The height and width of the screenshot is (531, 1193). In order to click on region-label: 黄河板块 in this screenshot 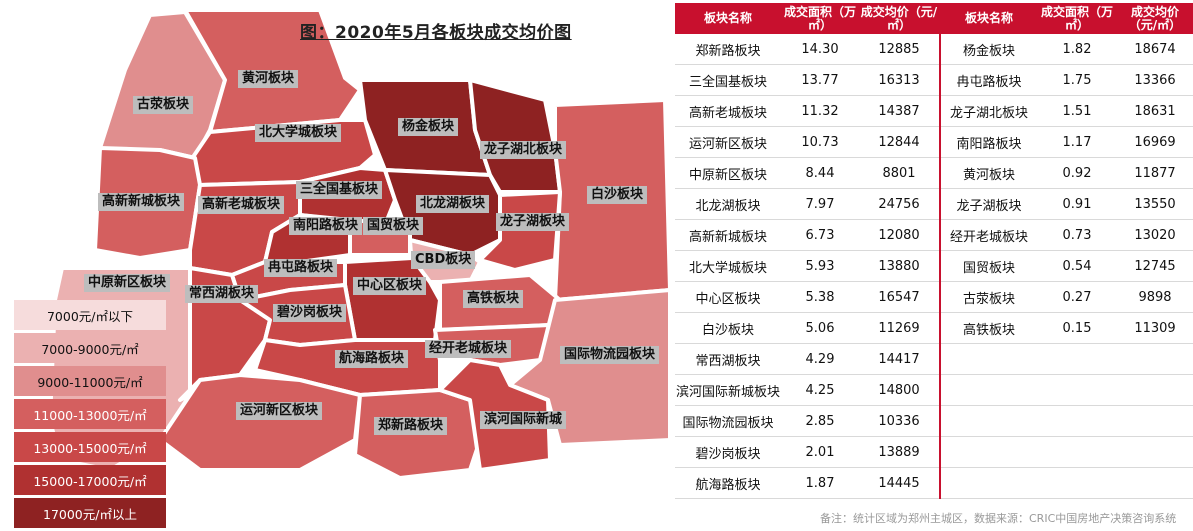, I will do `click(268, 79)`.